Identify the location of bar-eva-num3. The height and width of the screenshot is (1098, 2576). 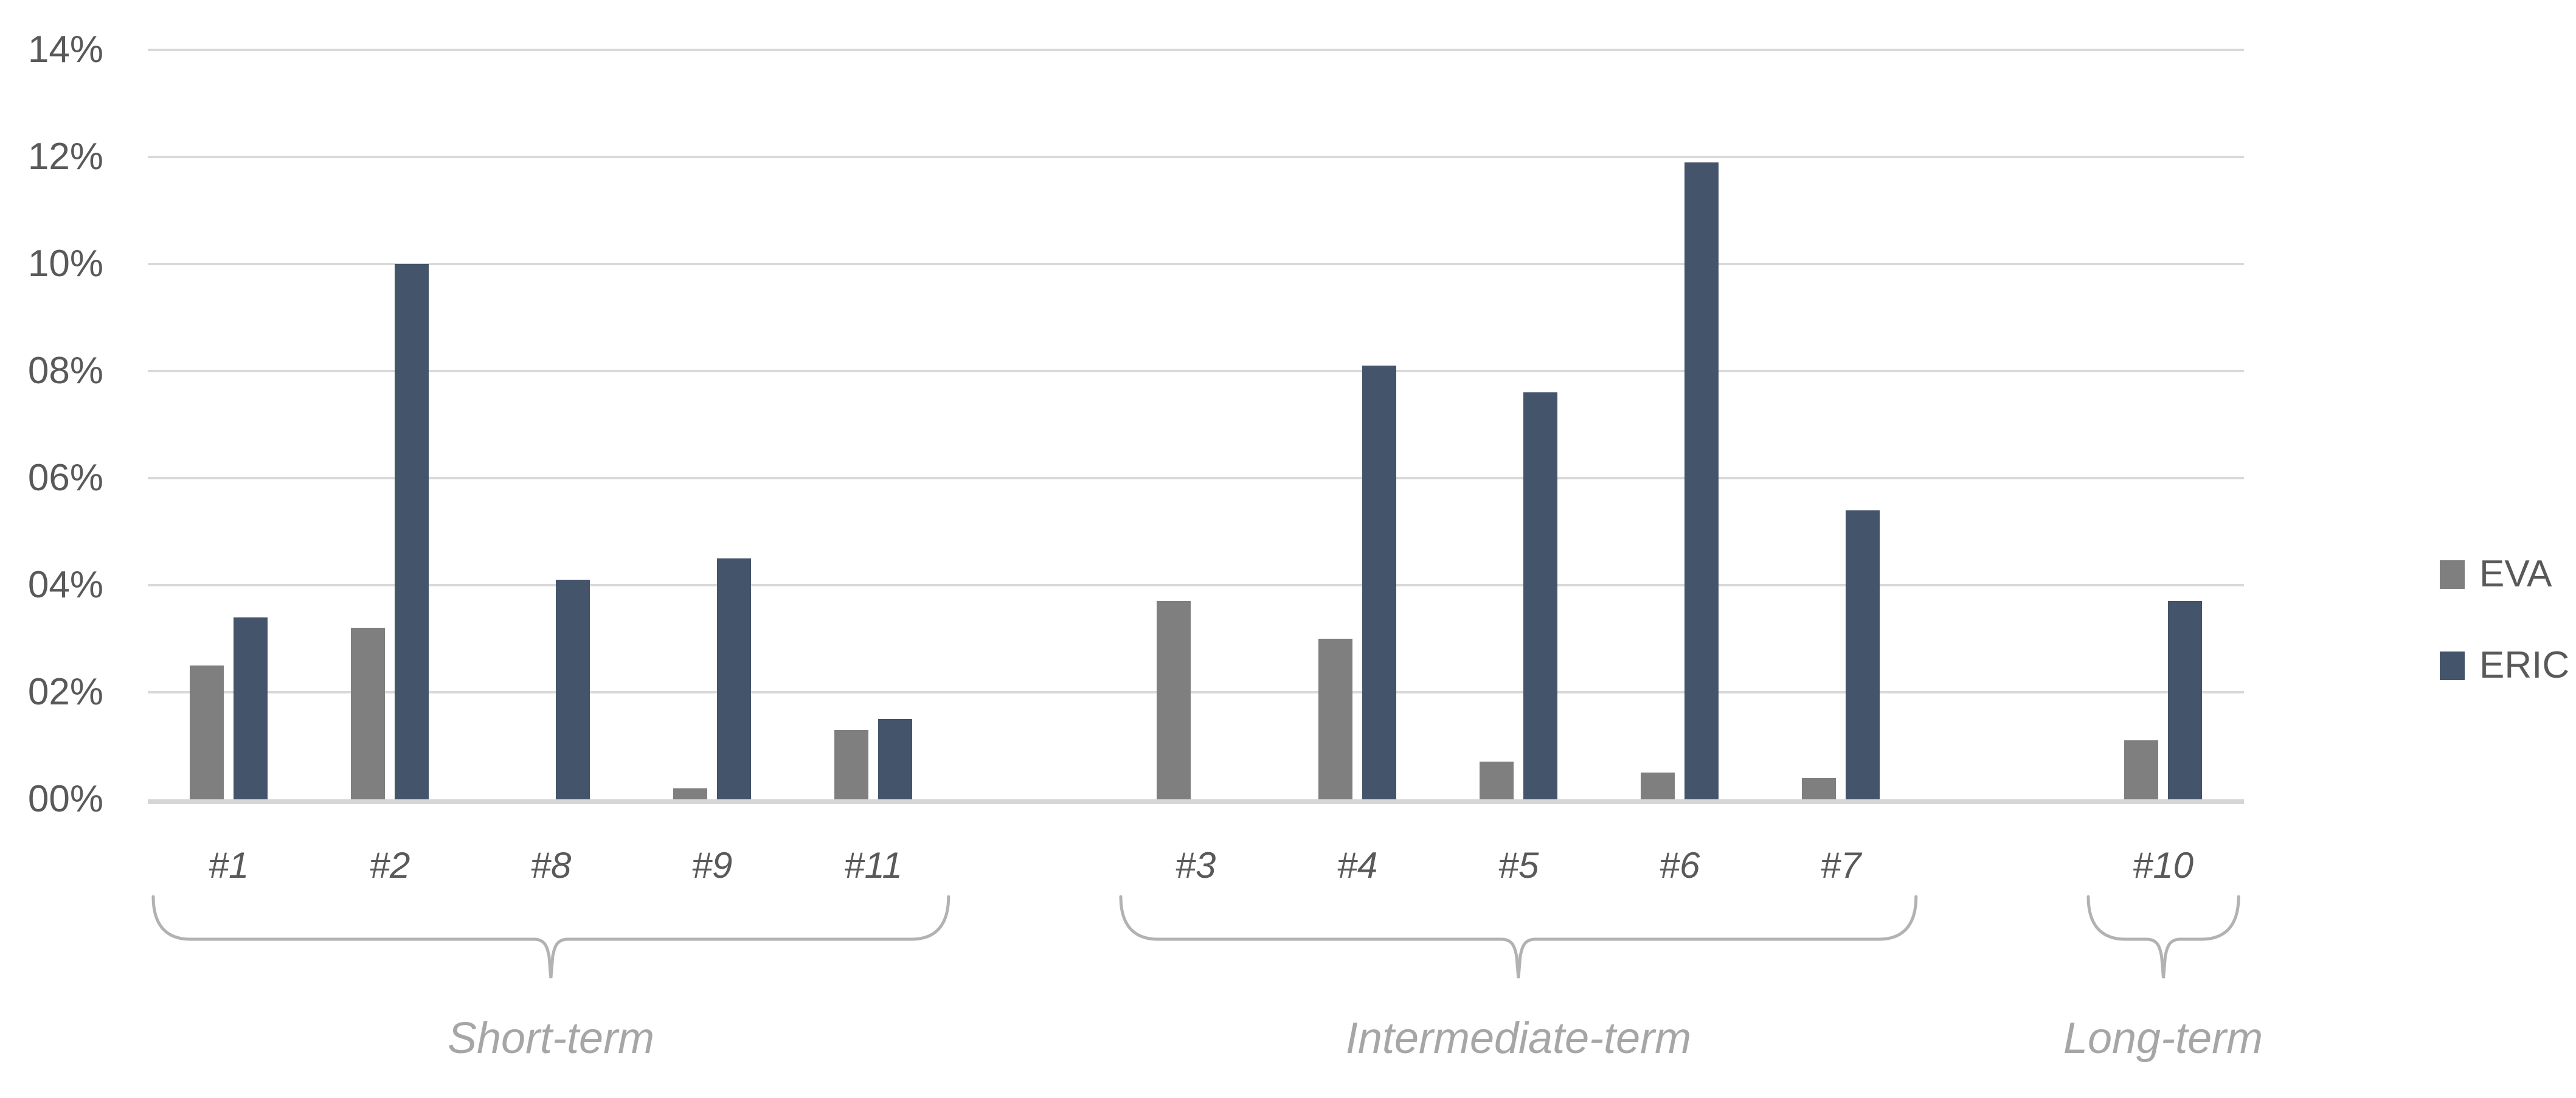
(1174, 700).